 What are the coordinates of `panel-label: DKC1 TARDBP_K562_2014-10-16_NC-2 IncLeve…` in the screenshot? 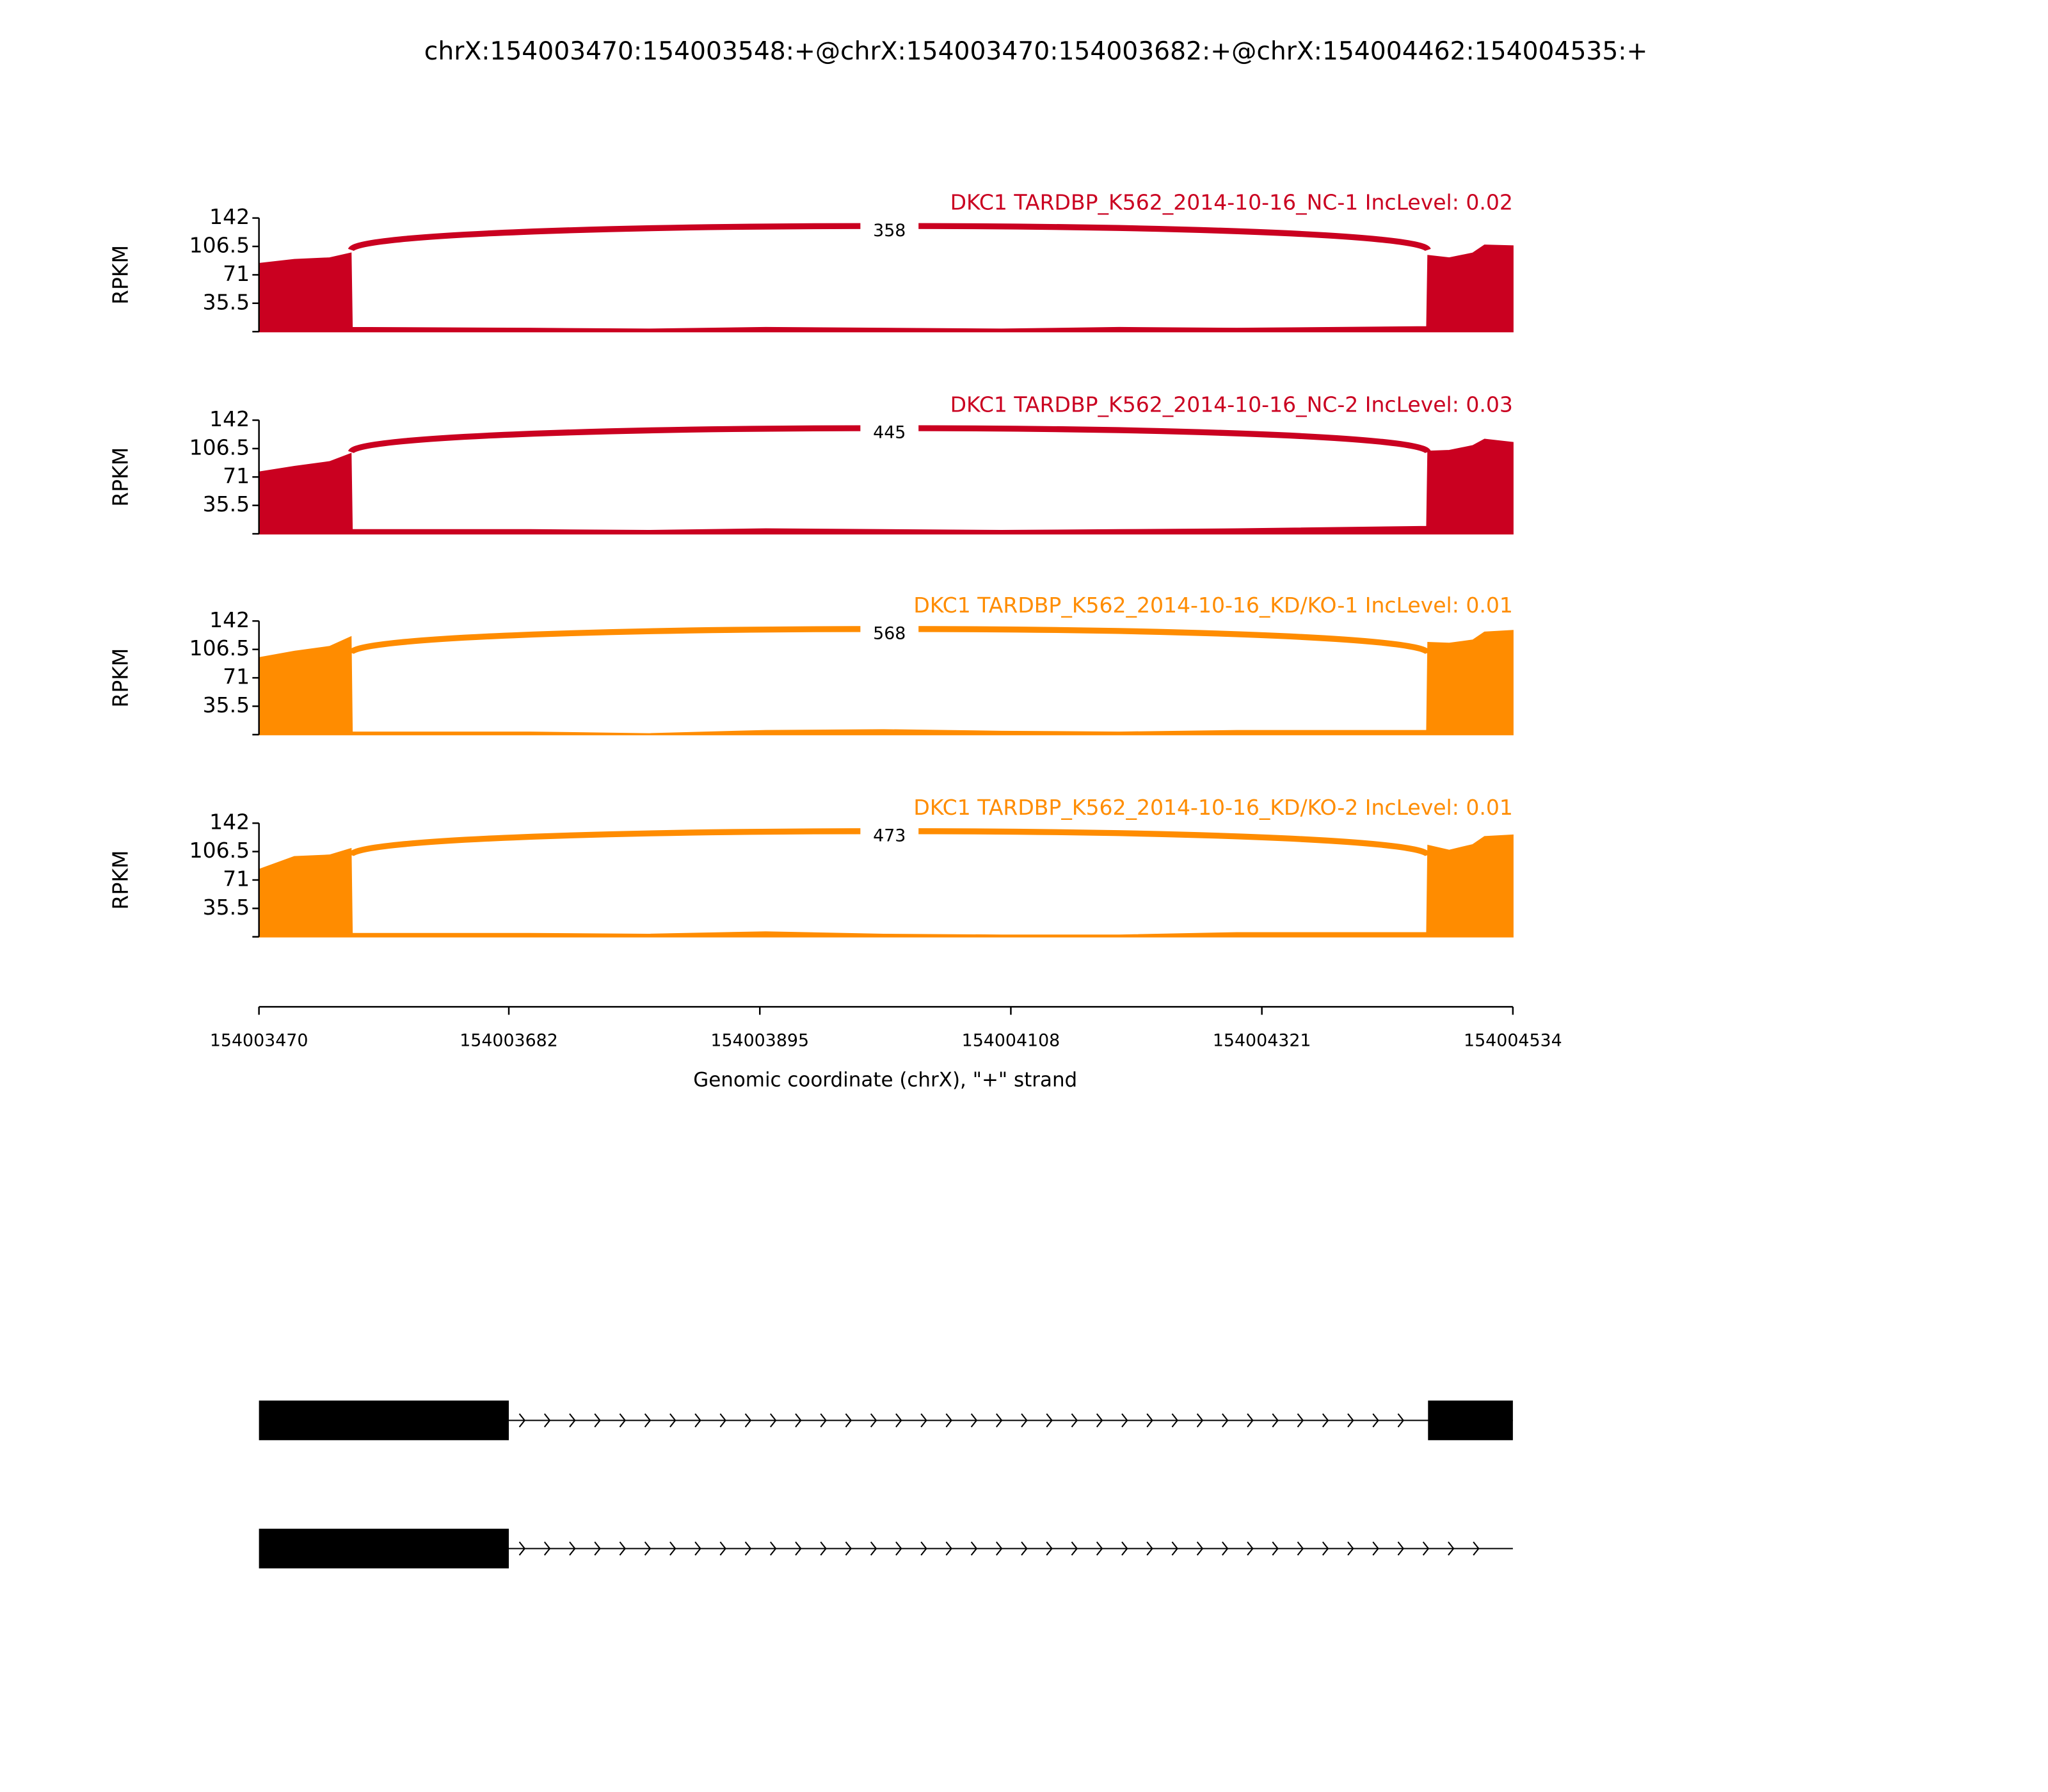 It's located at (1231, 404).